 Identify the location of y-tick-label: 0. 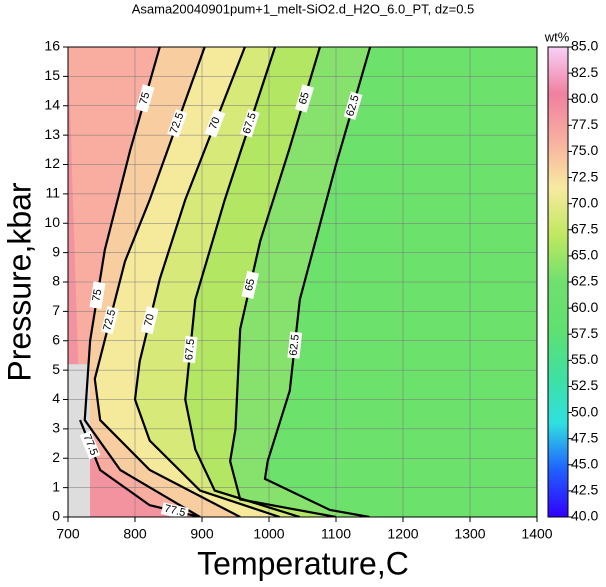
(56, 516).